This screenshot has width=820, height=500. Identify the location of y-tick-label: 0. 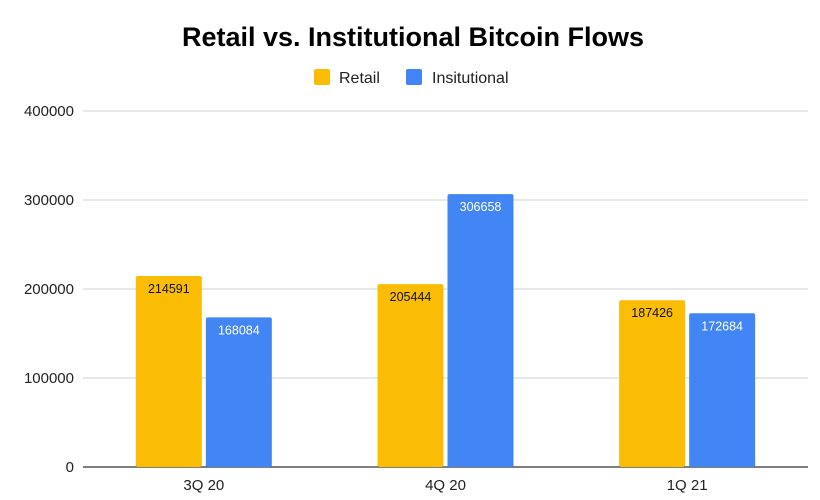
(70, 467).